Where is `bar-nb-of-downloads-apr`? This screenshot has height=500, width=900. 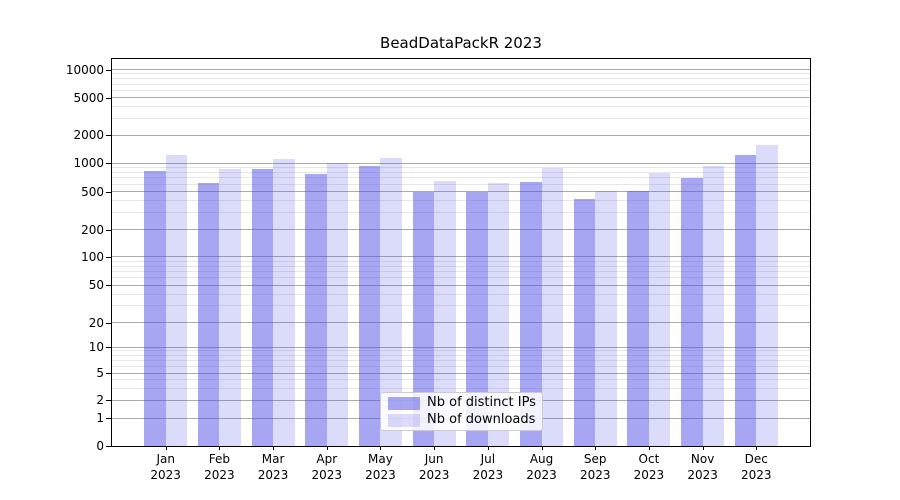
bar-nb-of-downloads-apr is located at coordinates (337, 304).